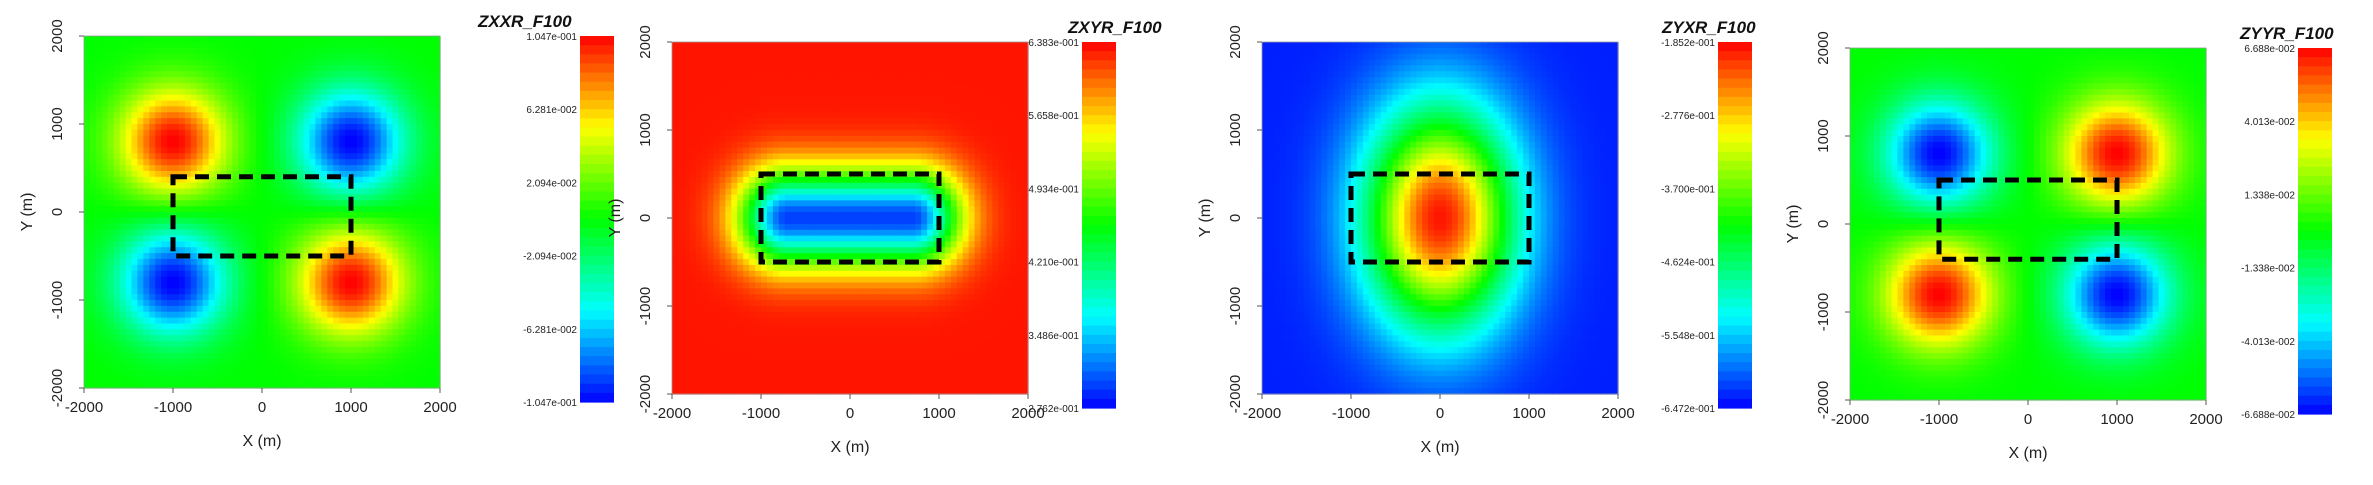 This screenshot has height=485, width=2373. What do you see at coordinates (597, 370) in the screenshot?
I see `colorbar-band` at bounding box center [597, 370].